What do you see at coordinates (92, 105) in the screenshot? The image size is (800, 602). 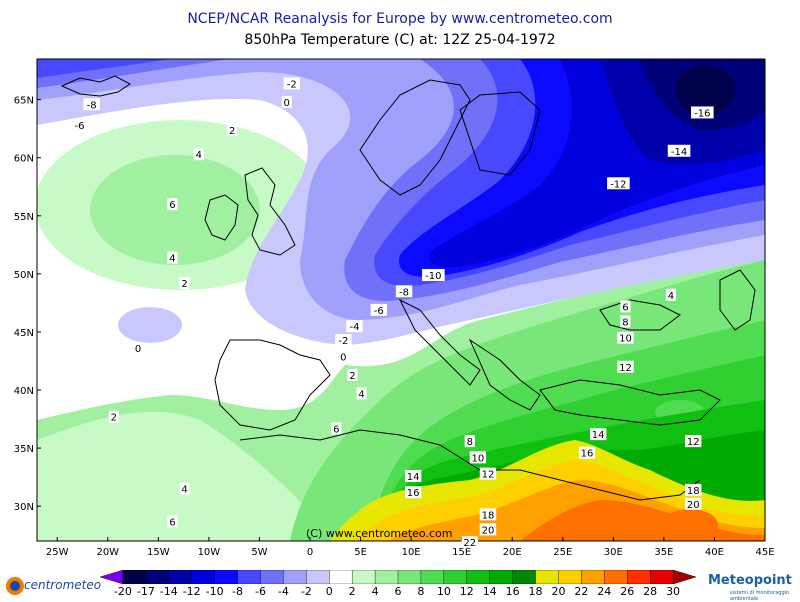 I see `contour-label-text: -8` at bounding box center [92, 105].